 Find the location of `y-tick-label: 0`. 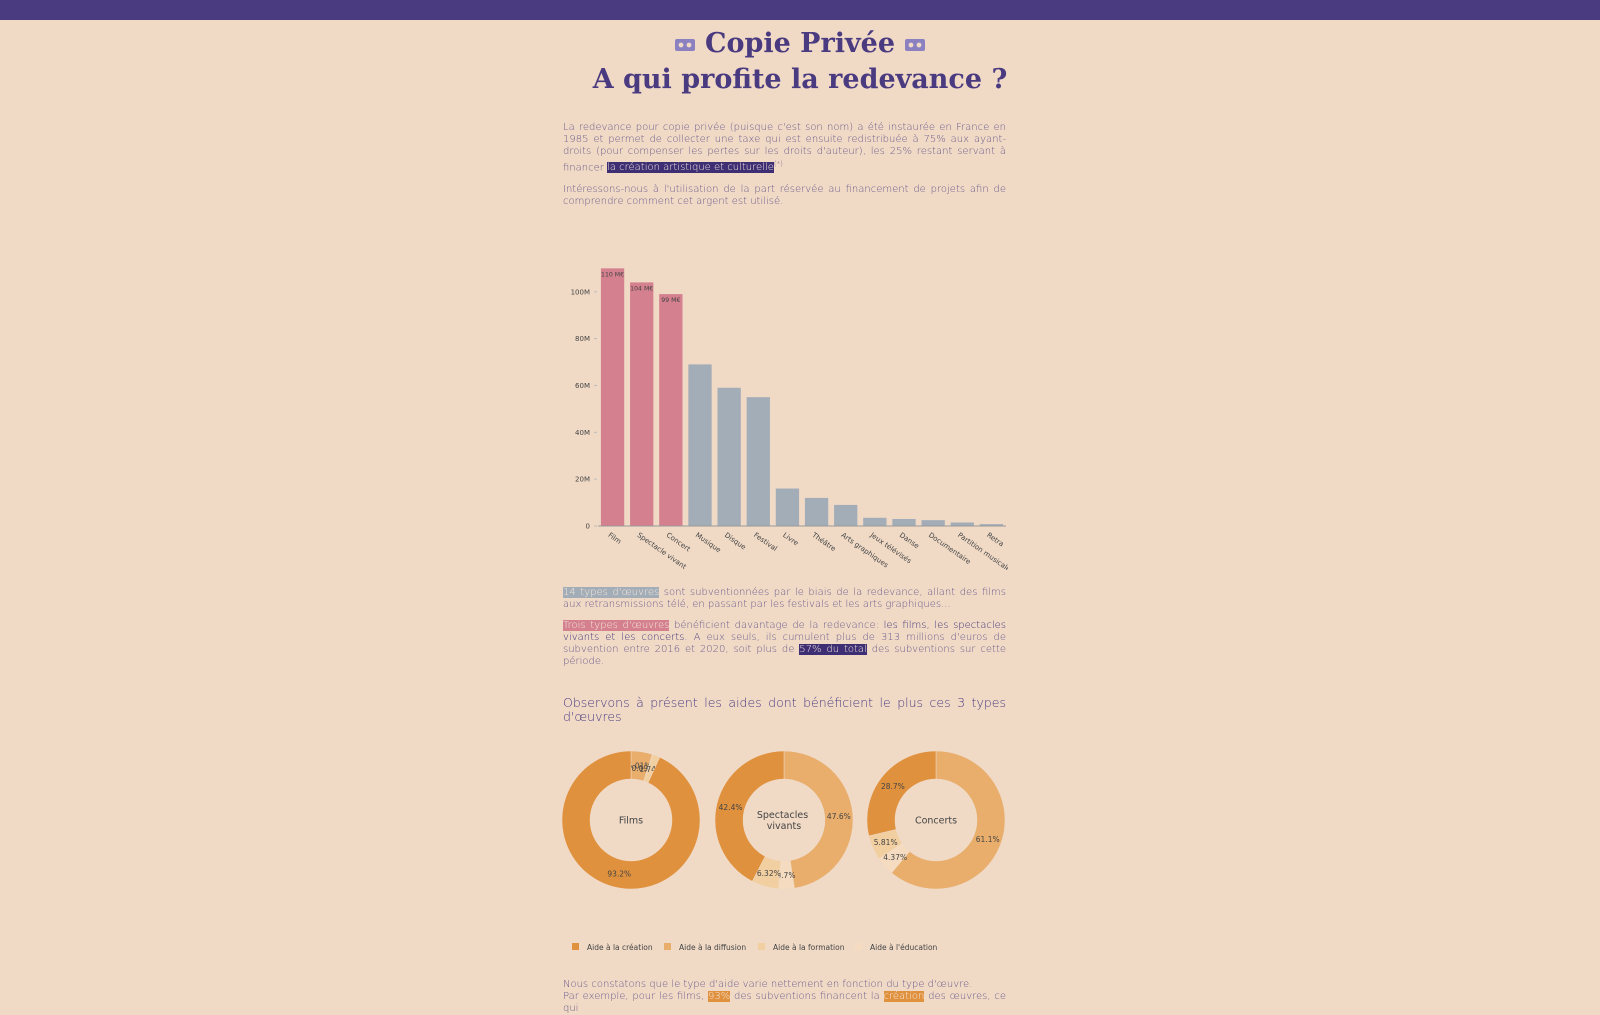

y-tick-label: 0 is located at coordinates (588, 527).